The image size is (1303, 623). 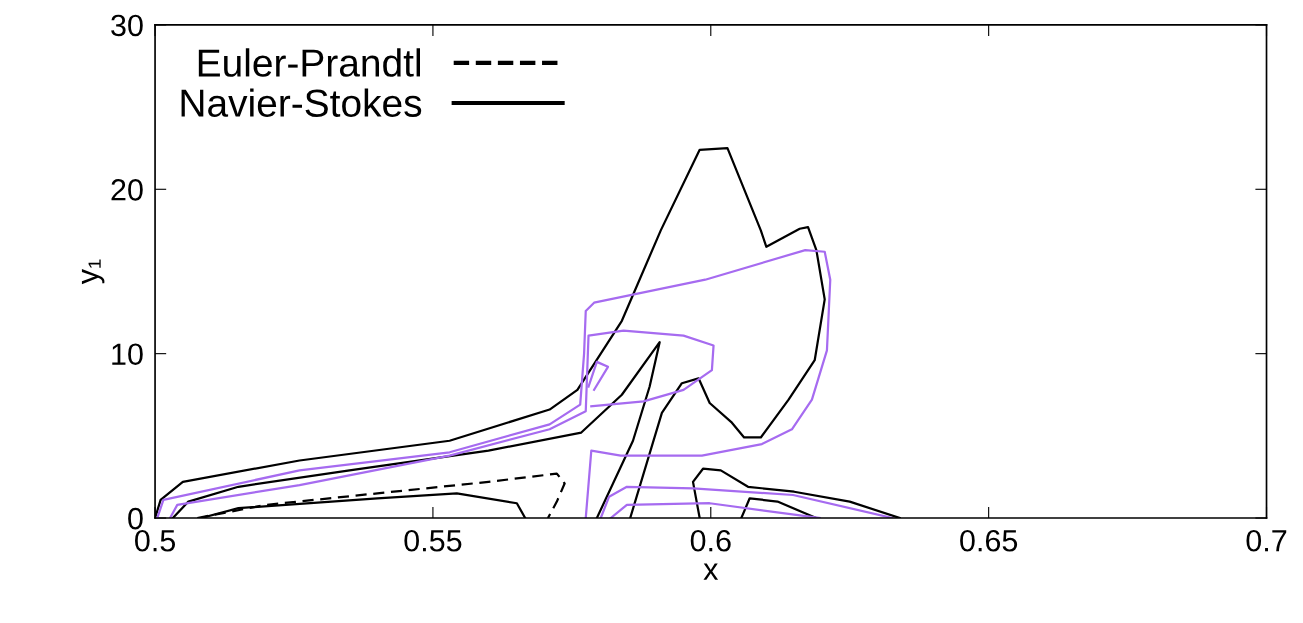 I want to click on x-axis-title: x, so click(x=711, y=571).